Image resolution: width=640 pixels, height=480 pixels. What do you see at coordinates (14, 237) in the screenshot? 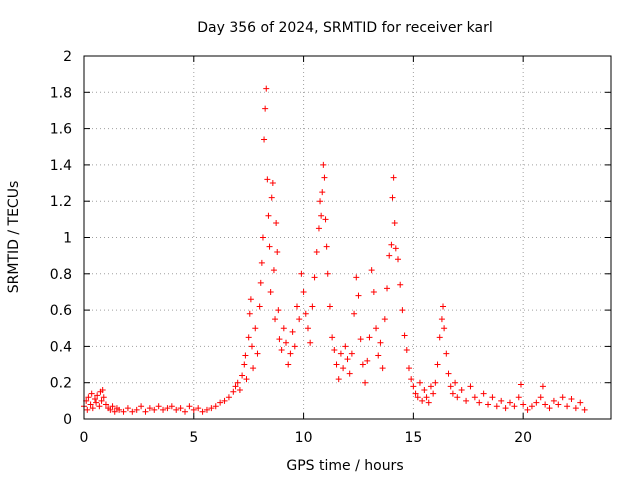
I see `y-axis-label: SRMTID / TECUs` at bounding box center [14, 237].